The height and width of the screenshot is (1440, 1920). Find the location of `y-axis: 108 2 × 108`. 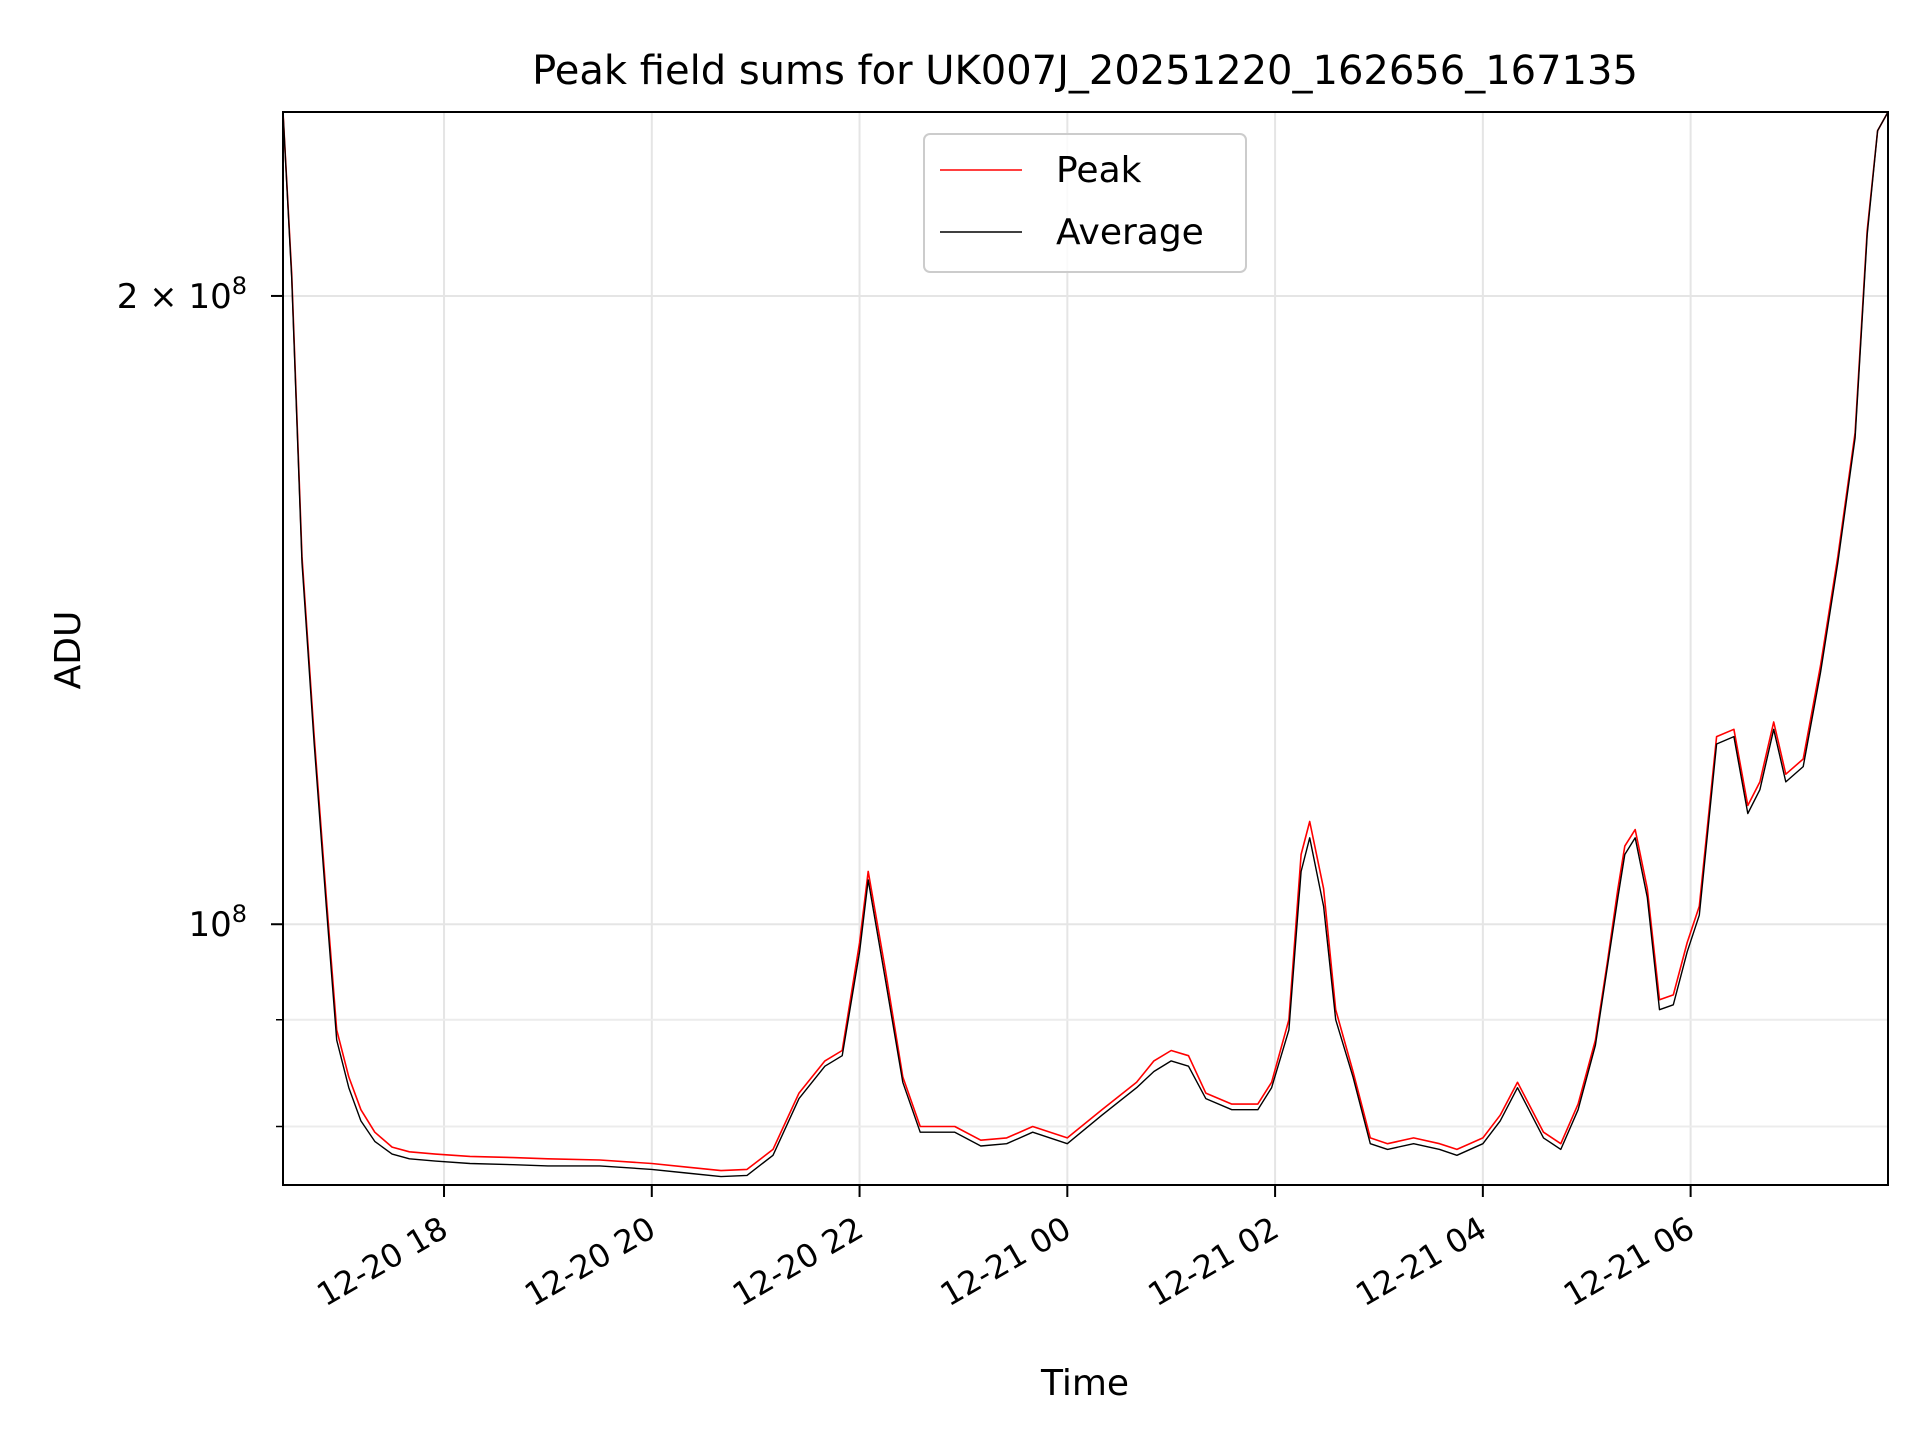

y-axis: 108 2 × 108 is located at coordinates (200, 700).